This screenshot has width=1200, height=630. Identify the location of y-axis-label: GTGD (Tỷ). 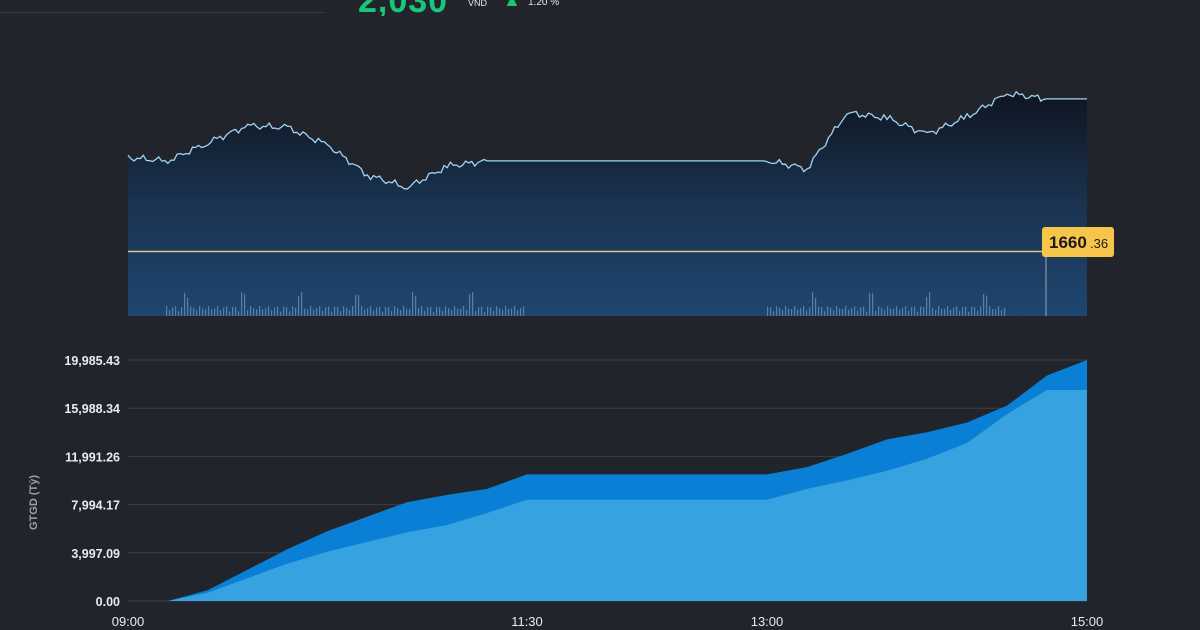
(34, 502).